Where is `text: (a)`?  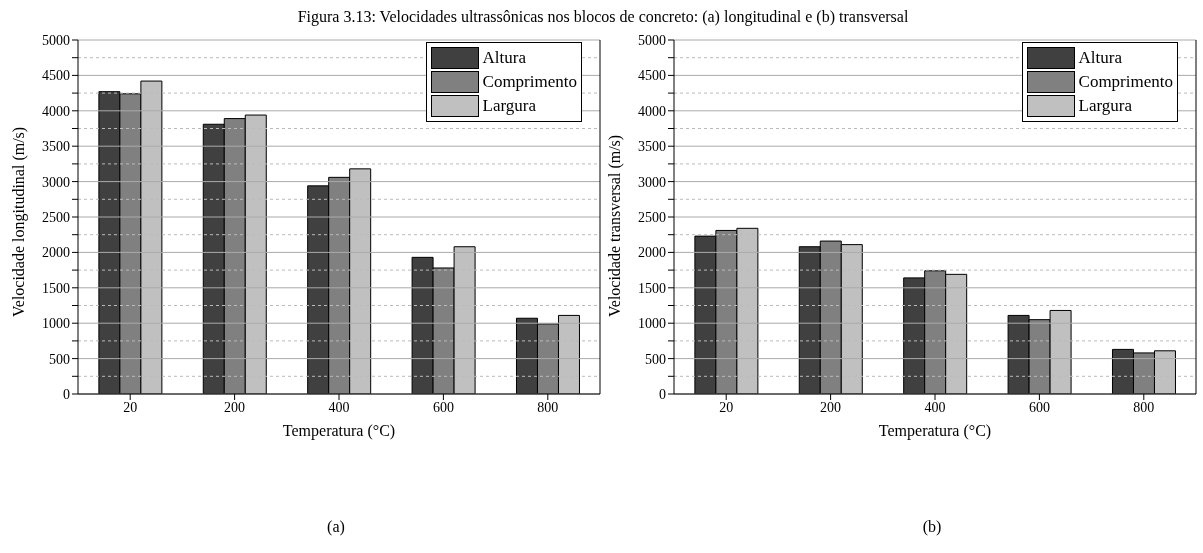
text: (a) is located at coordinates (336, 526).